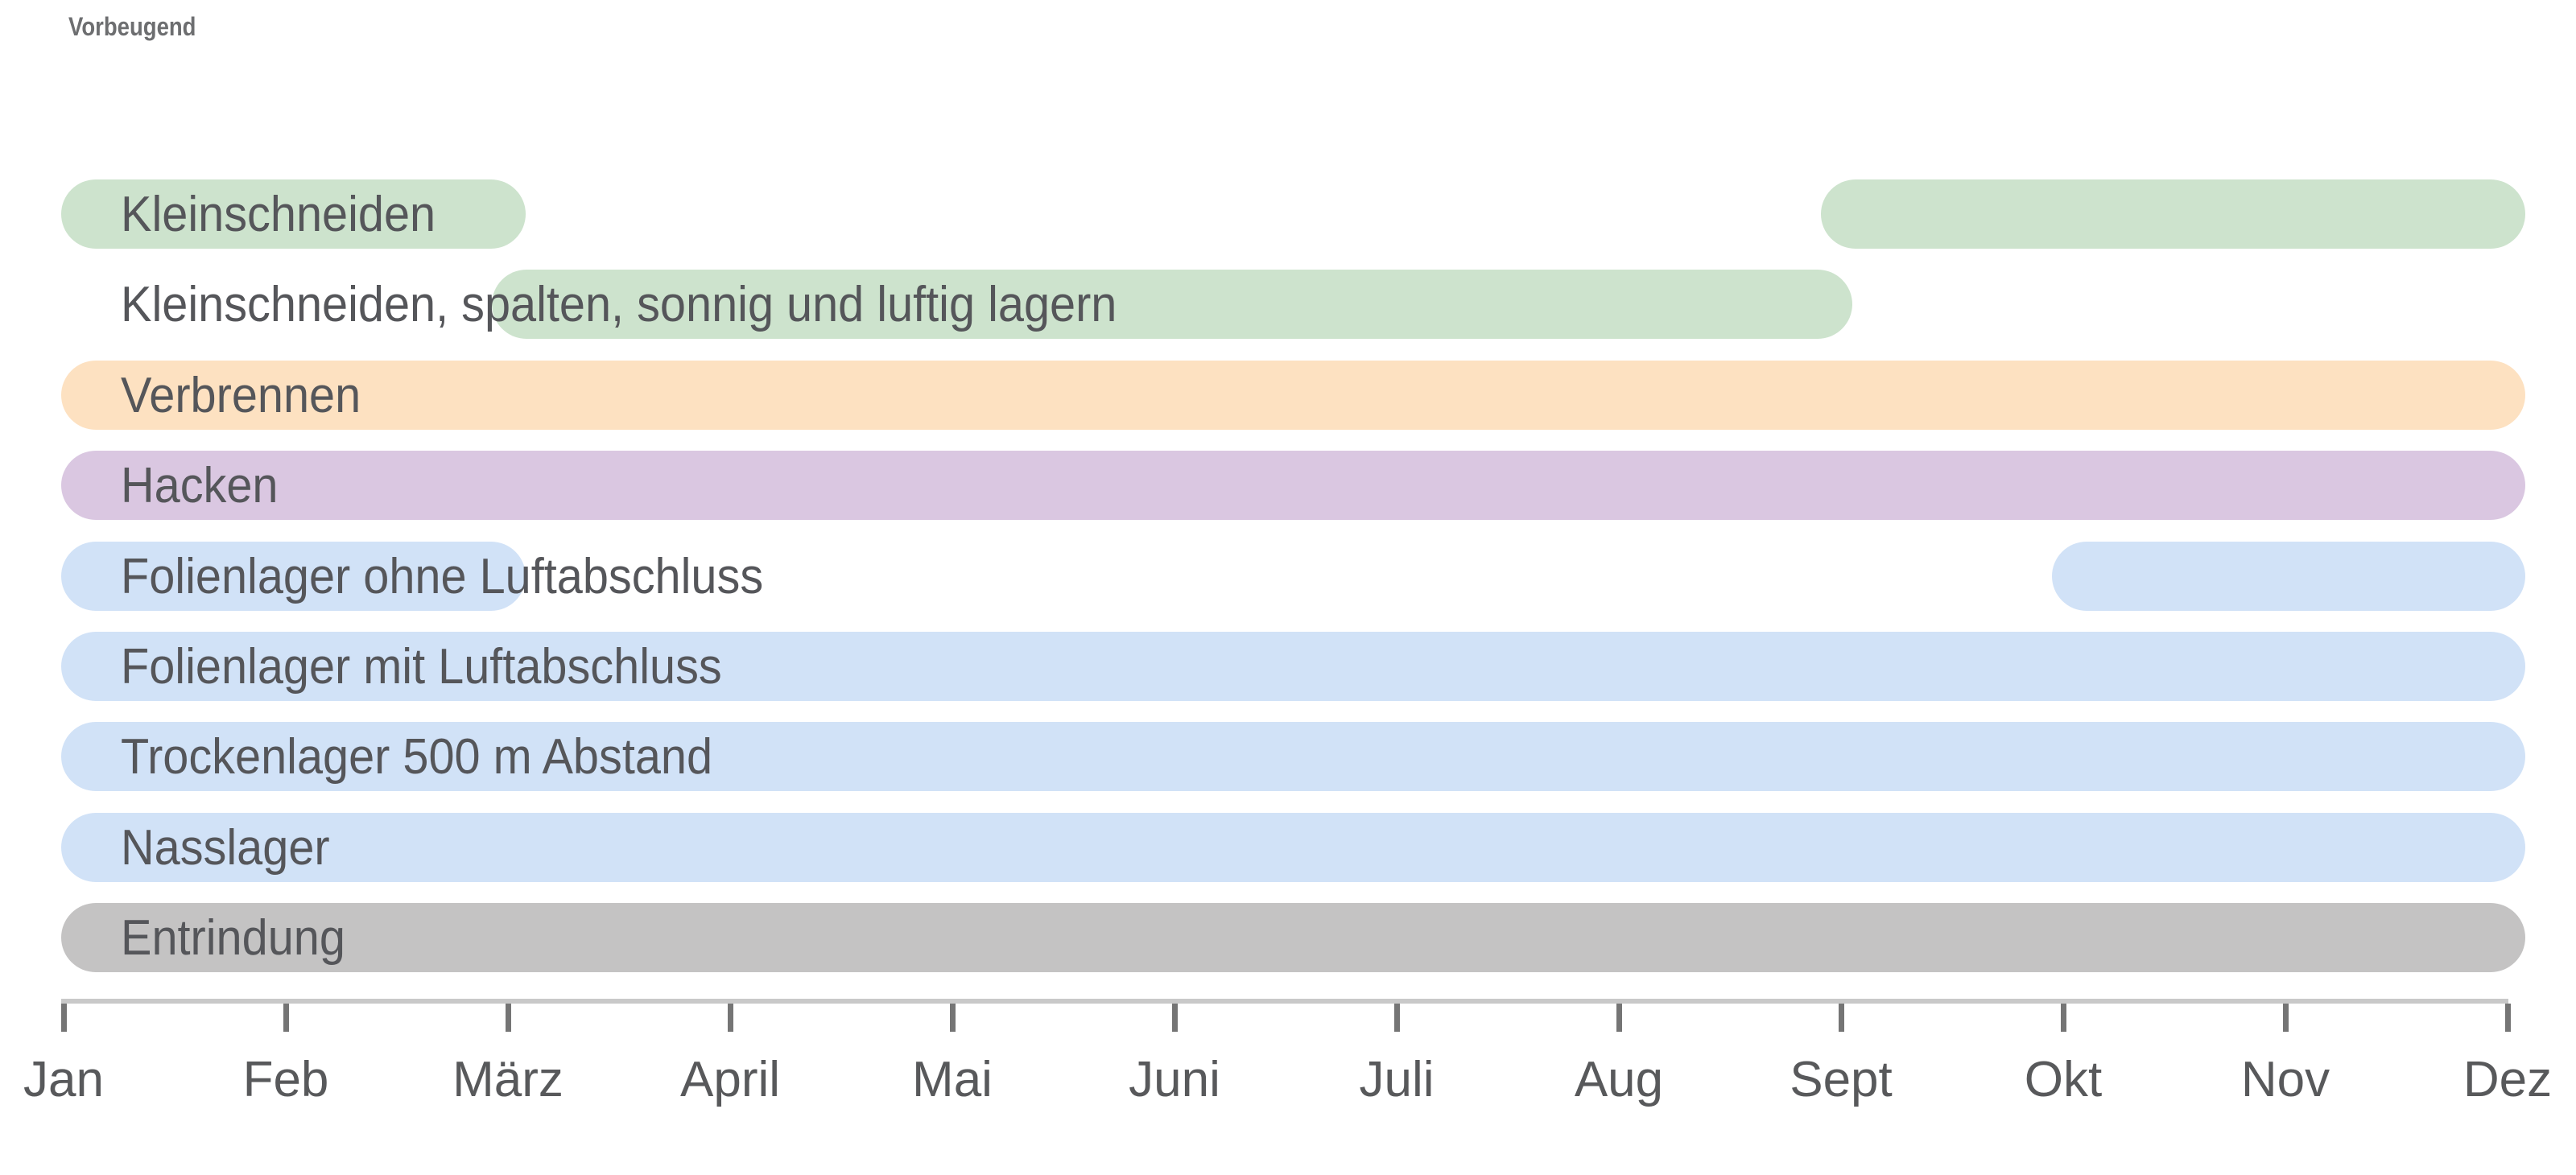 Image resolution: width=2576 pixels, height=1175 pixels. What do you see at coordinates (2285, 1079) in the screenshot?
I see `axis-month-label: Nov` at bounding box center [2285, 1079].